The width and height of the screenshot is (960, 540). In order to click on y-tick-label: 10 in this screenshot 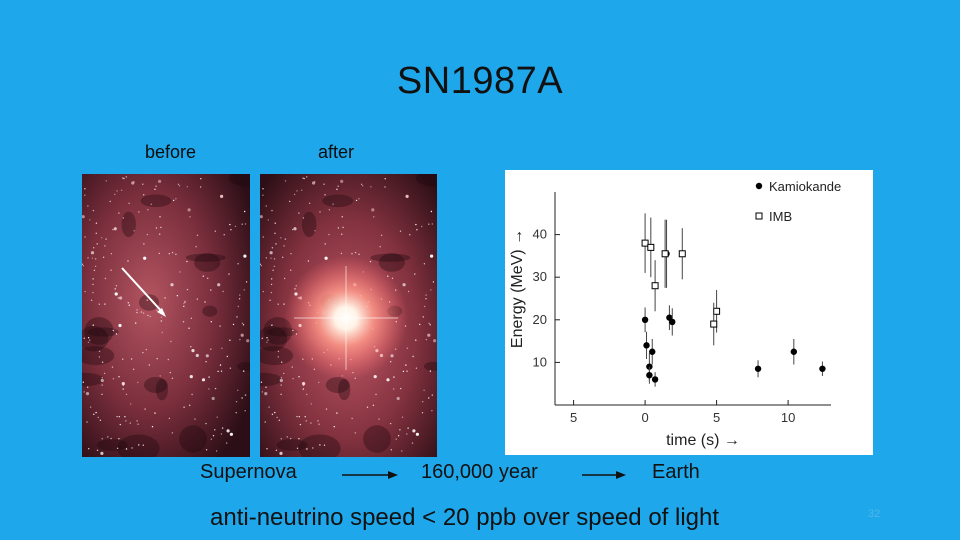, I will do `click(540, 361)`.